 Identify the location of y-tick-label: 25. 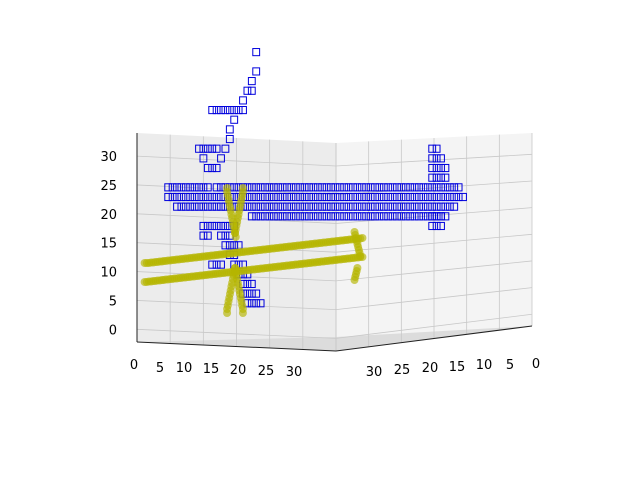
(402, 370).